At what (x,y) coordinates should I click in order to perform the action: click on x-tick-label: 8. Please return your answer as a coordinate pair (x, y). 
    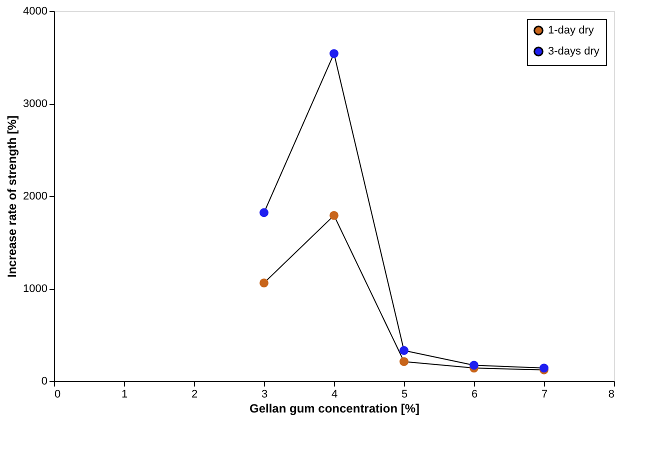
    Looking at the image, I should click on (611, 394).